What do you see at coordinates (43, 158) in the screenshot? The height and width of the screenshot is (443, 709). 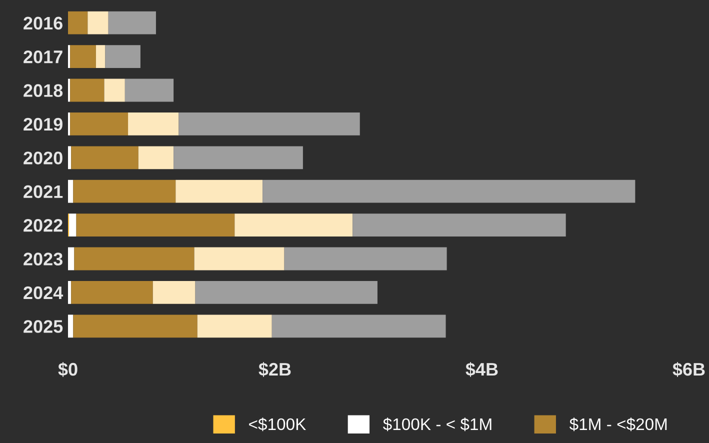 I see `y-tick-label: 2020` at bounding box center [43, 158].